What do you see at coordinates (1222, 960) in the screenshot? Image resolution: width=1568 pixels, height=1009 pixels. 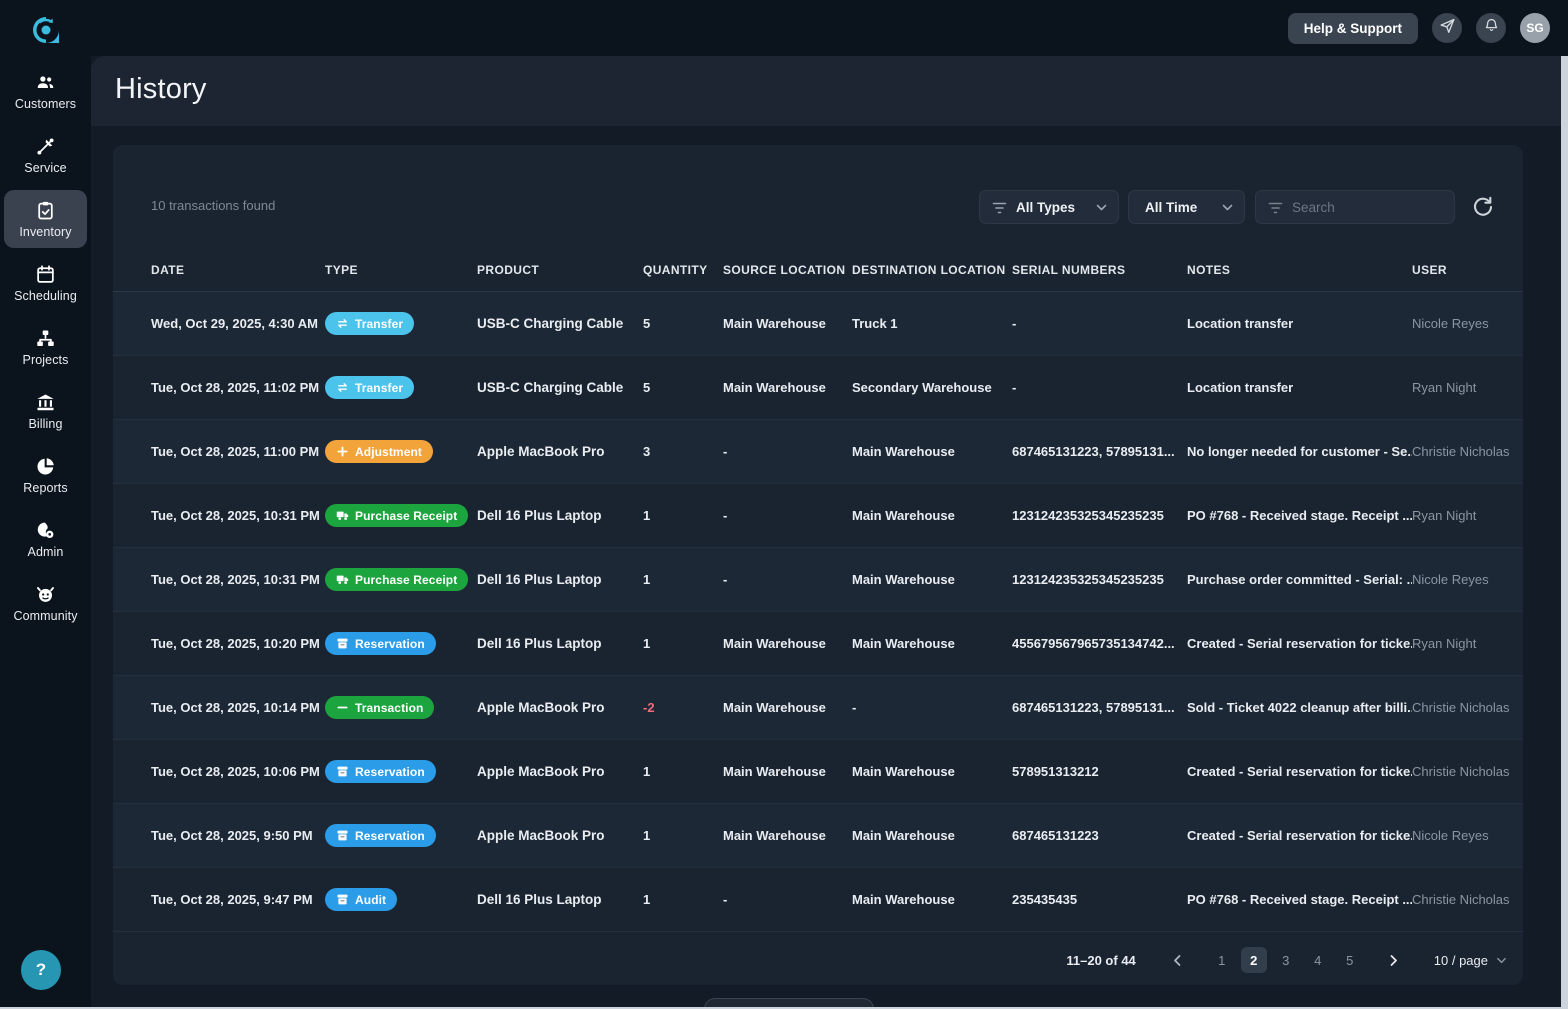 I see `page-button-1: 1` at bounding box center [1222, 960].